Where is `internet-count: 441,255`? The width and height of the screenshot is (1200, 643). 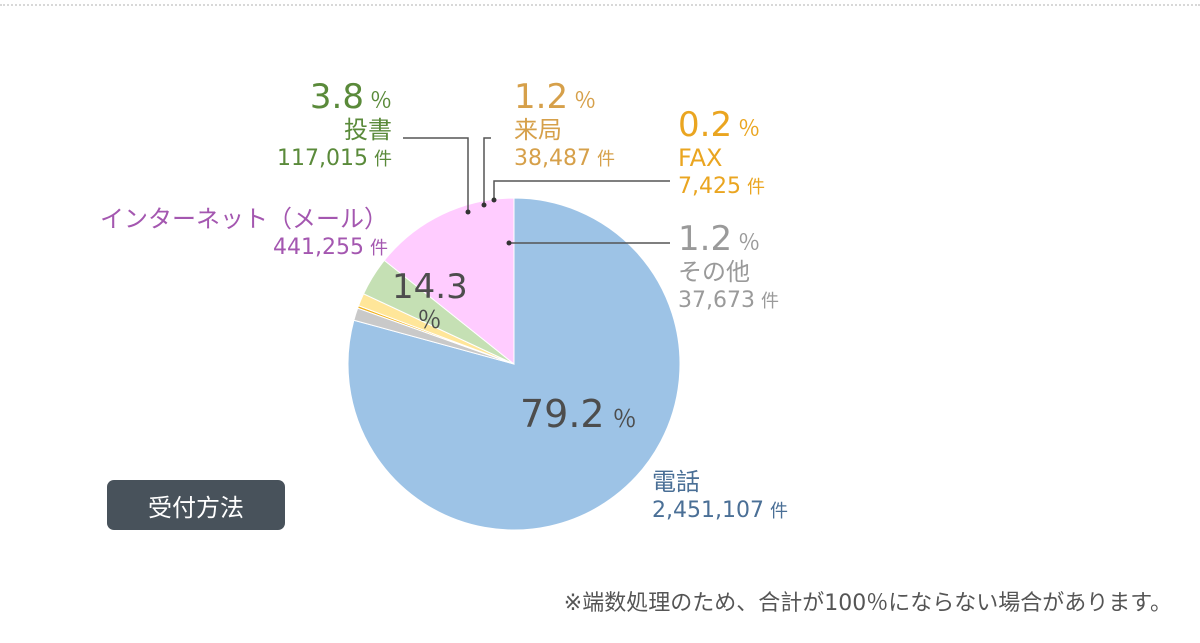
internet-count: 441,255 is located at coordinates (318, 247).